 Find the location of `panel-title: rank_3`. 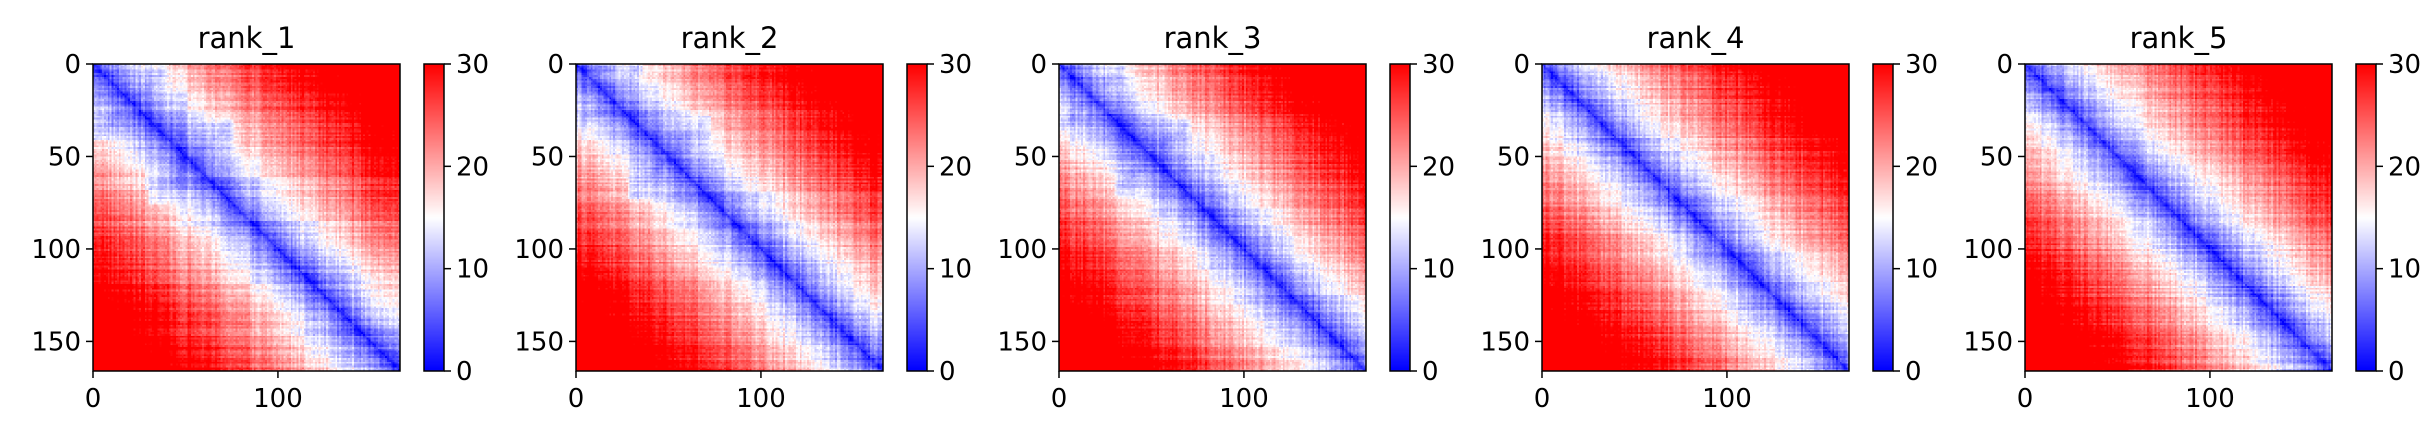

panel-title: rank_3 is located at coordinates (1213, 38).